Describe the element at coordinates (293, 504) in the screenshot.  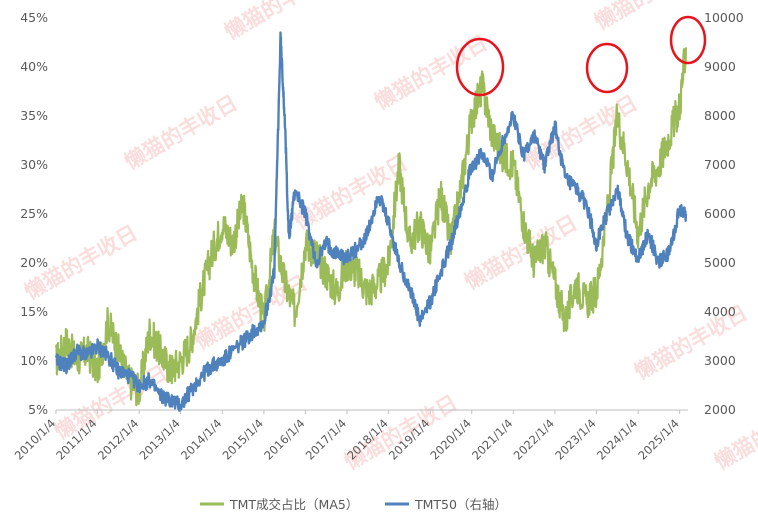
I see `legend-label: TMT成交占比（MA5）` at that location.